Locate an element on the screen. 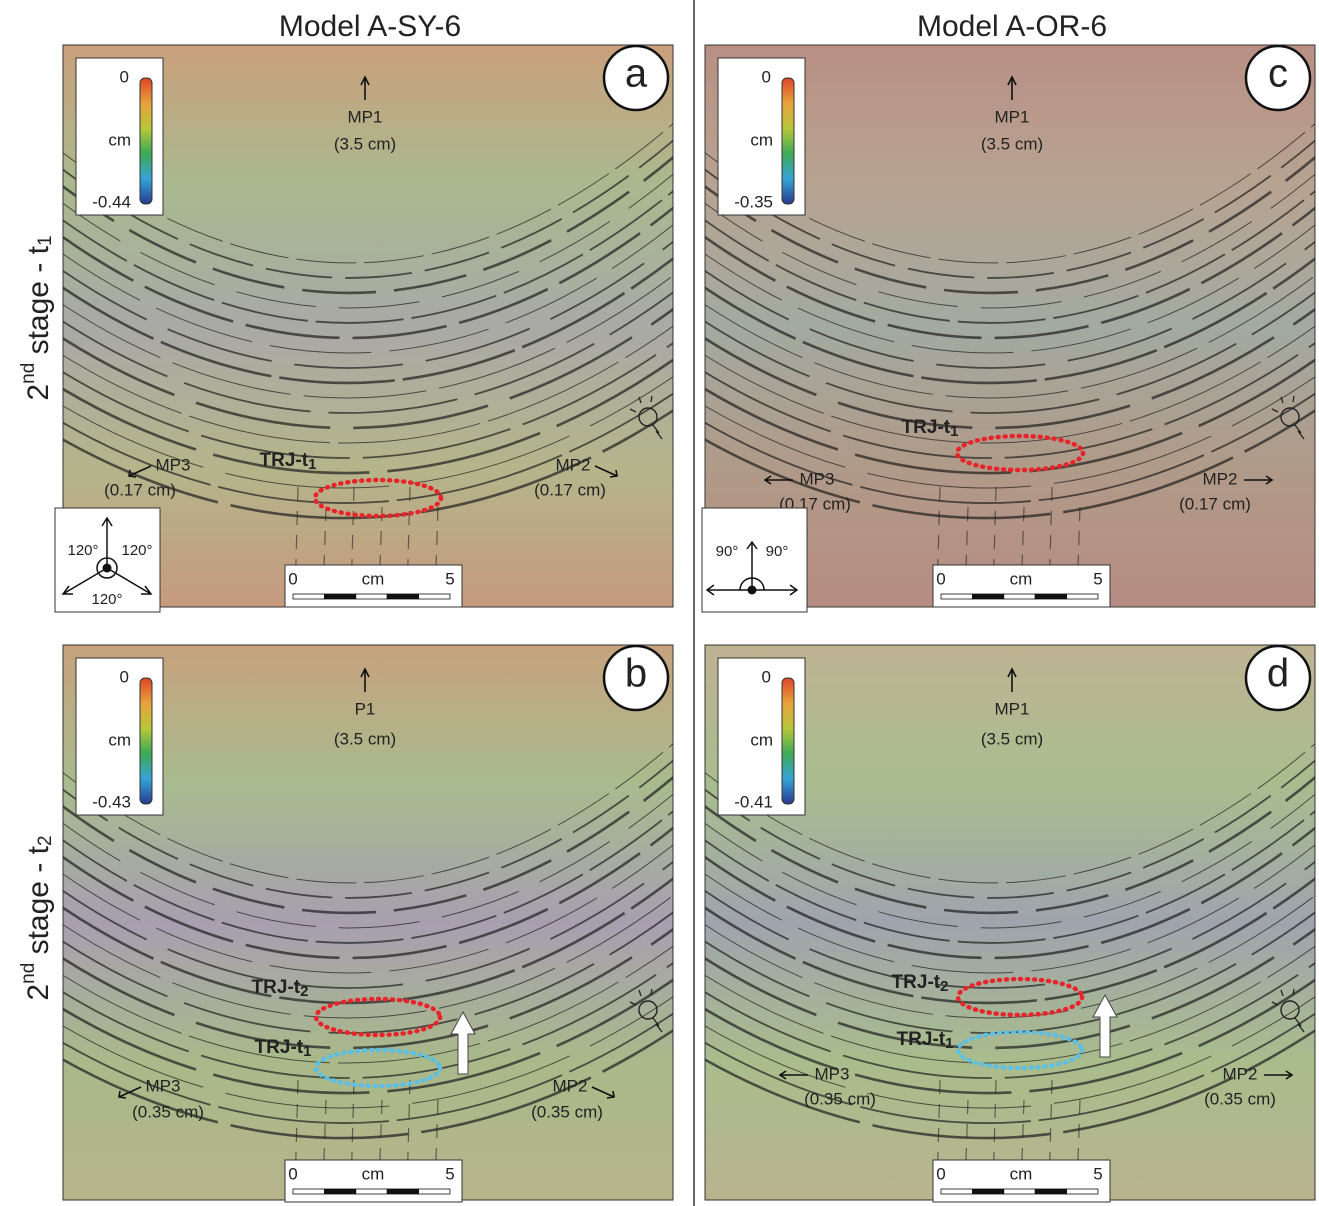 This screenshot has height=1206, width=1319. panel-letter: d is located at coordinates (1278, 674).